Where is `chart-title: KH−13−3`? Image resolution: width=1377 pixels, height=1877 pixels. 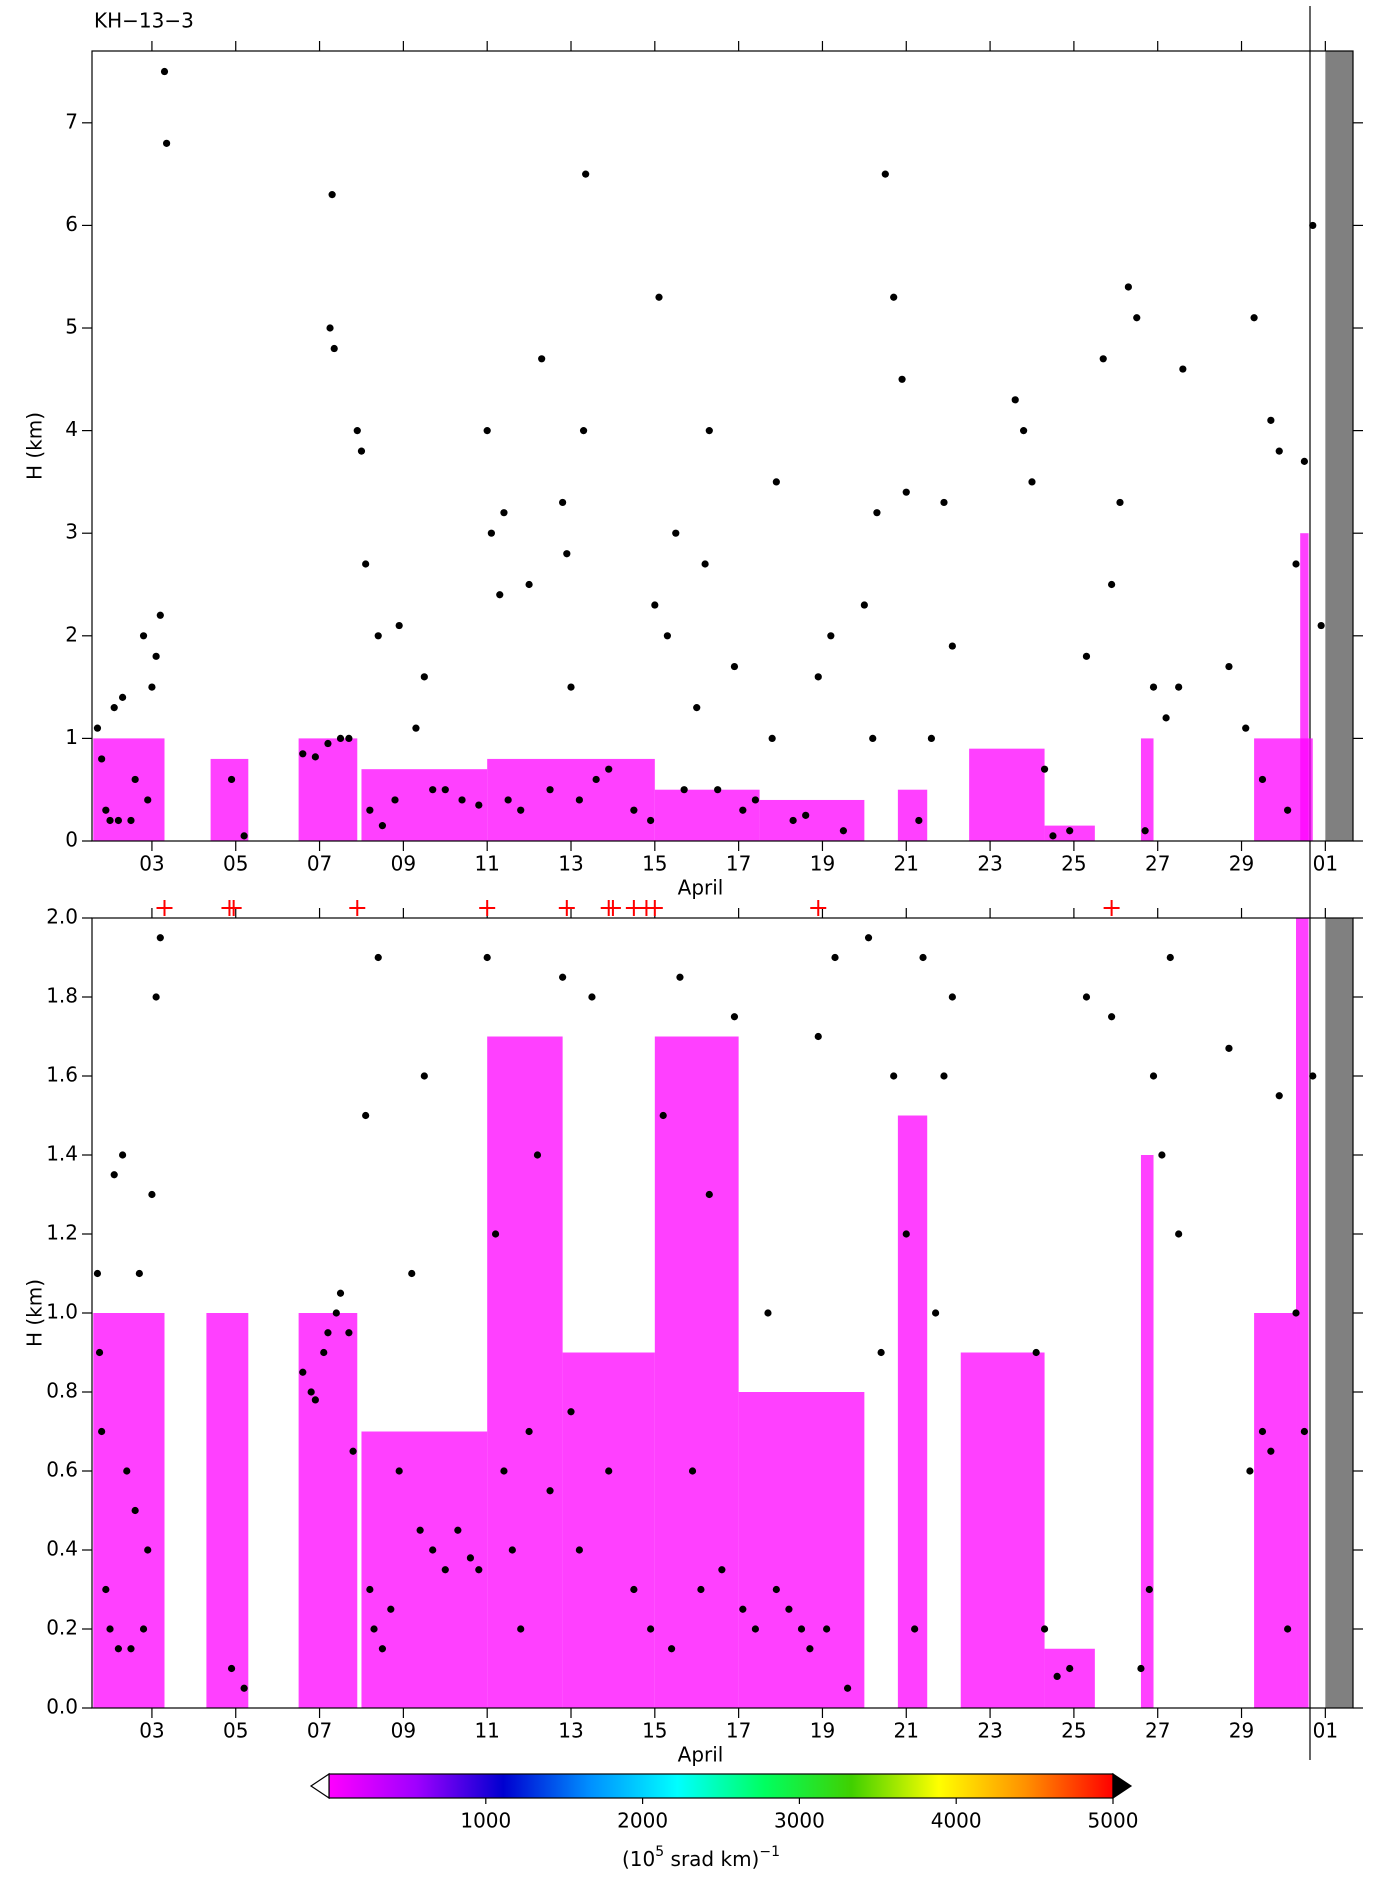 chart-title: KH−13−3 is located at coordinates (144, 21).